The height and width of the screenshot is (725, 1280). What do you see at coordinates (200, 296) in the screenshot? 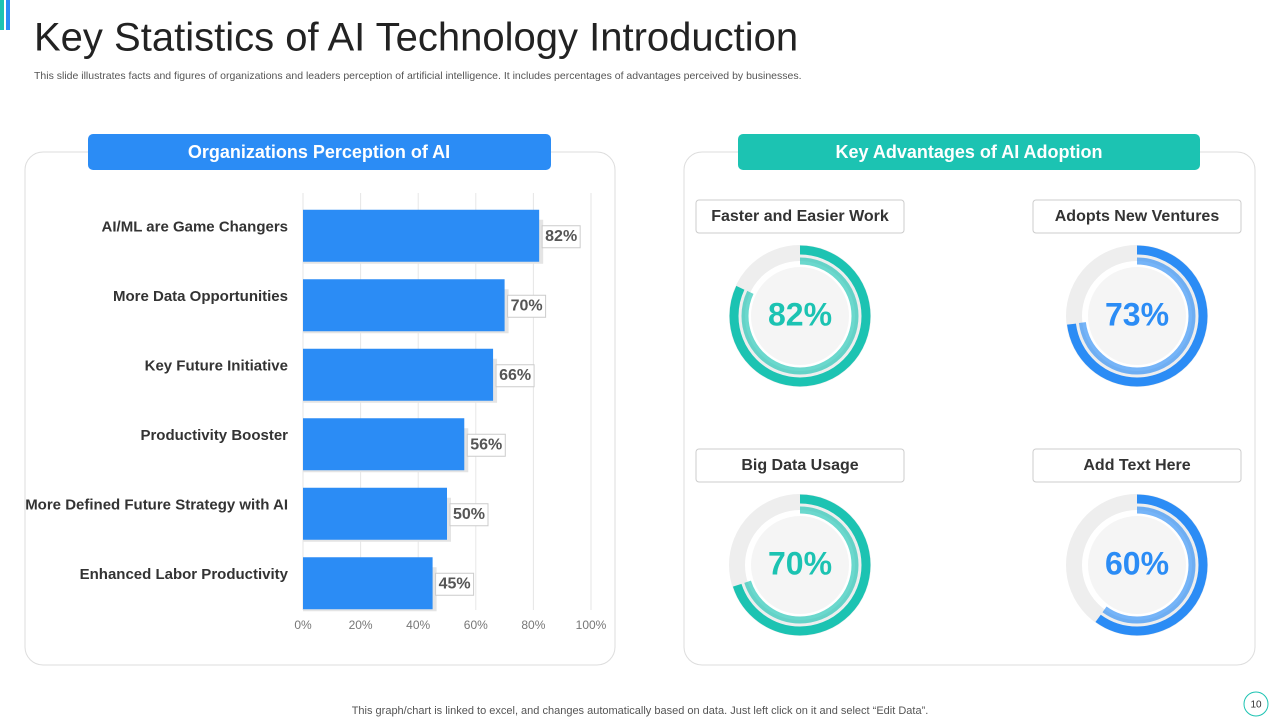
I see `category-label: More Data Opportunities` at bounding box center [200, 296].